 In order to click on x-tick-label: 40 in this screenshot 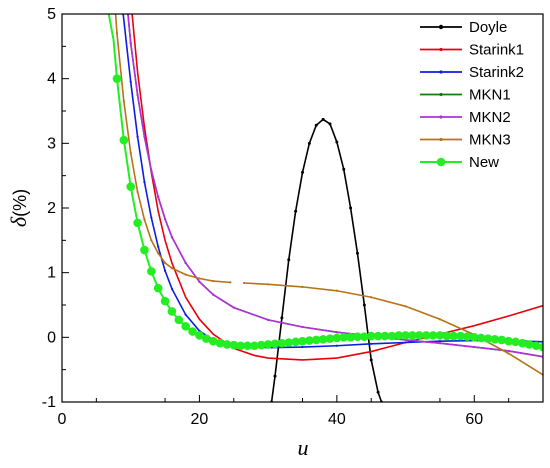, I will do `click(337, 419)`.